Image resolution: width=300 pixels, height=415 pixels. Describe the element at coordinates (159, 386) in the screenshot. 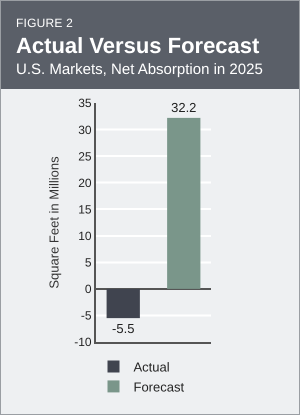

I see `legend-label: Forecast` at that location.